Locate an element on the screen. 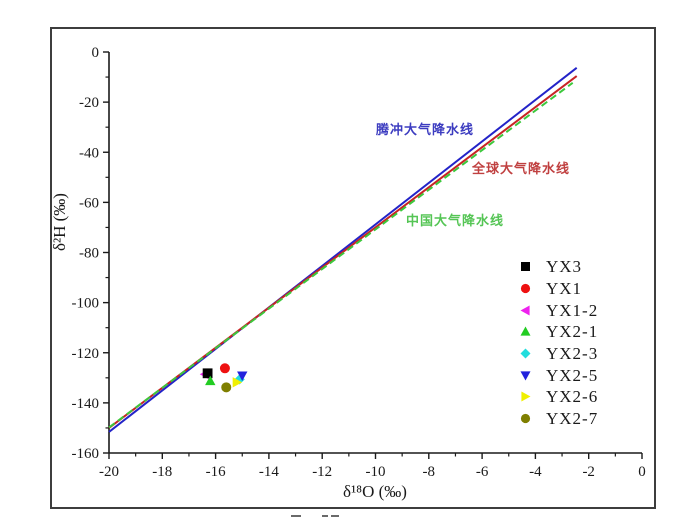 The image size is (692, 518). triangle-up-marker-icon is located at coordinates (525, 331).